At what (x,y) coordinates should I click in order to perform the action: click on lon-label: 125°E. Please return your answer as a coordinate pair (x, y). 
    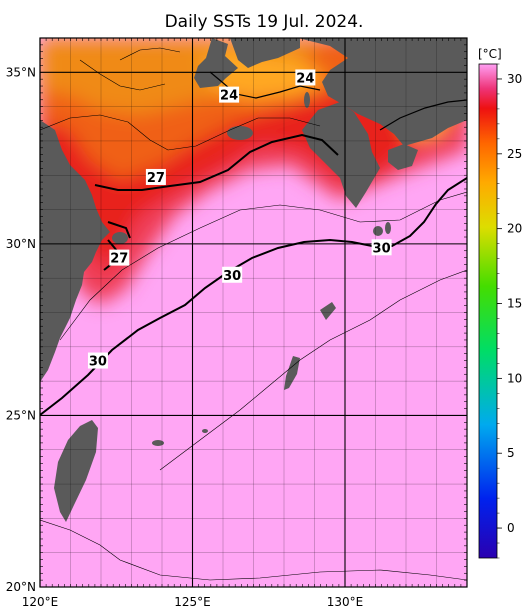
    Looking at the image, I should click on (192, 602).